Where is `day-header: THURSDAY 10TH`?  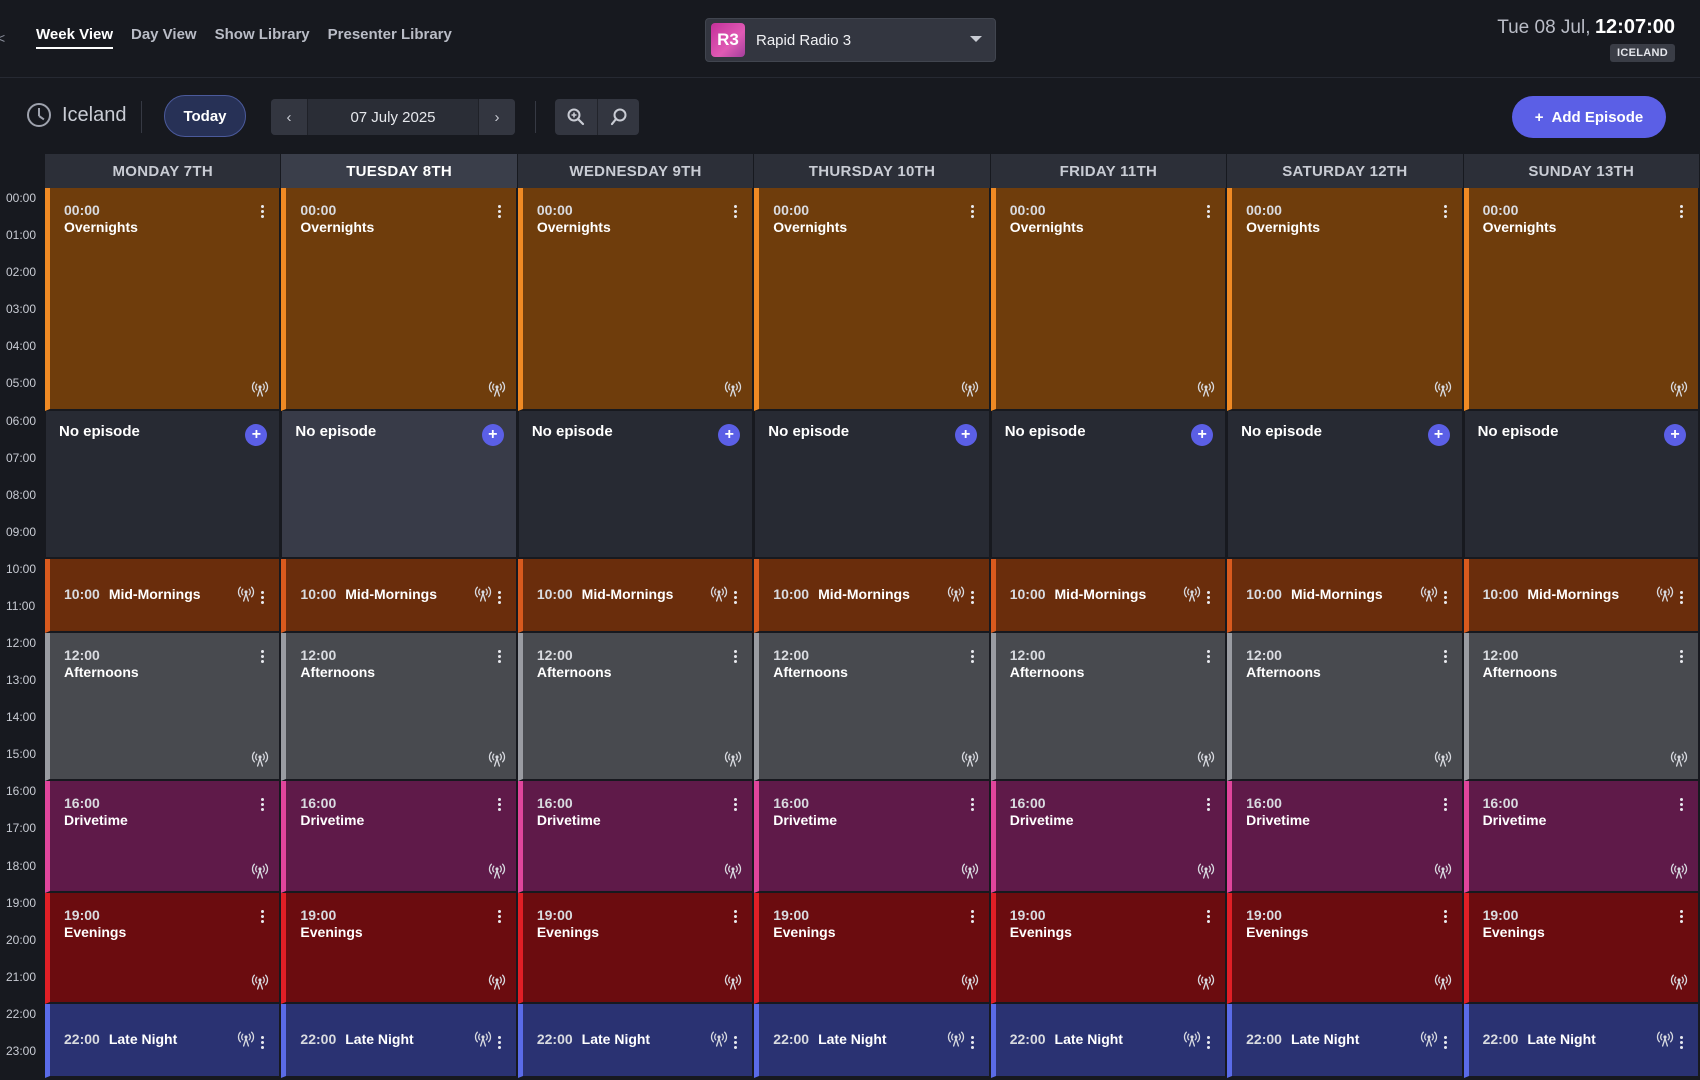
day-header: THURSDAY 10TH is located at coordinates (872, 171).